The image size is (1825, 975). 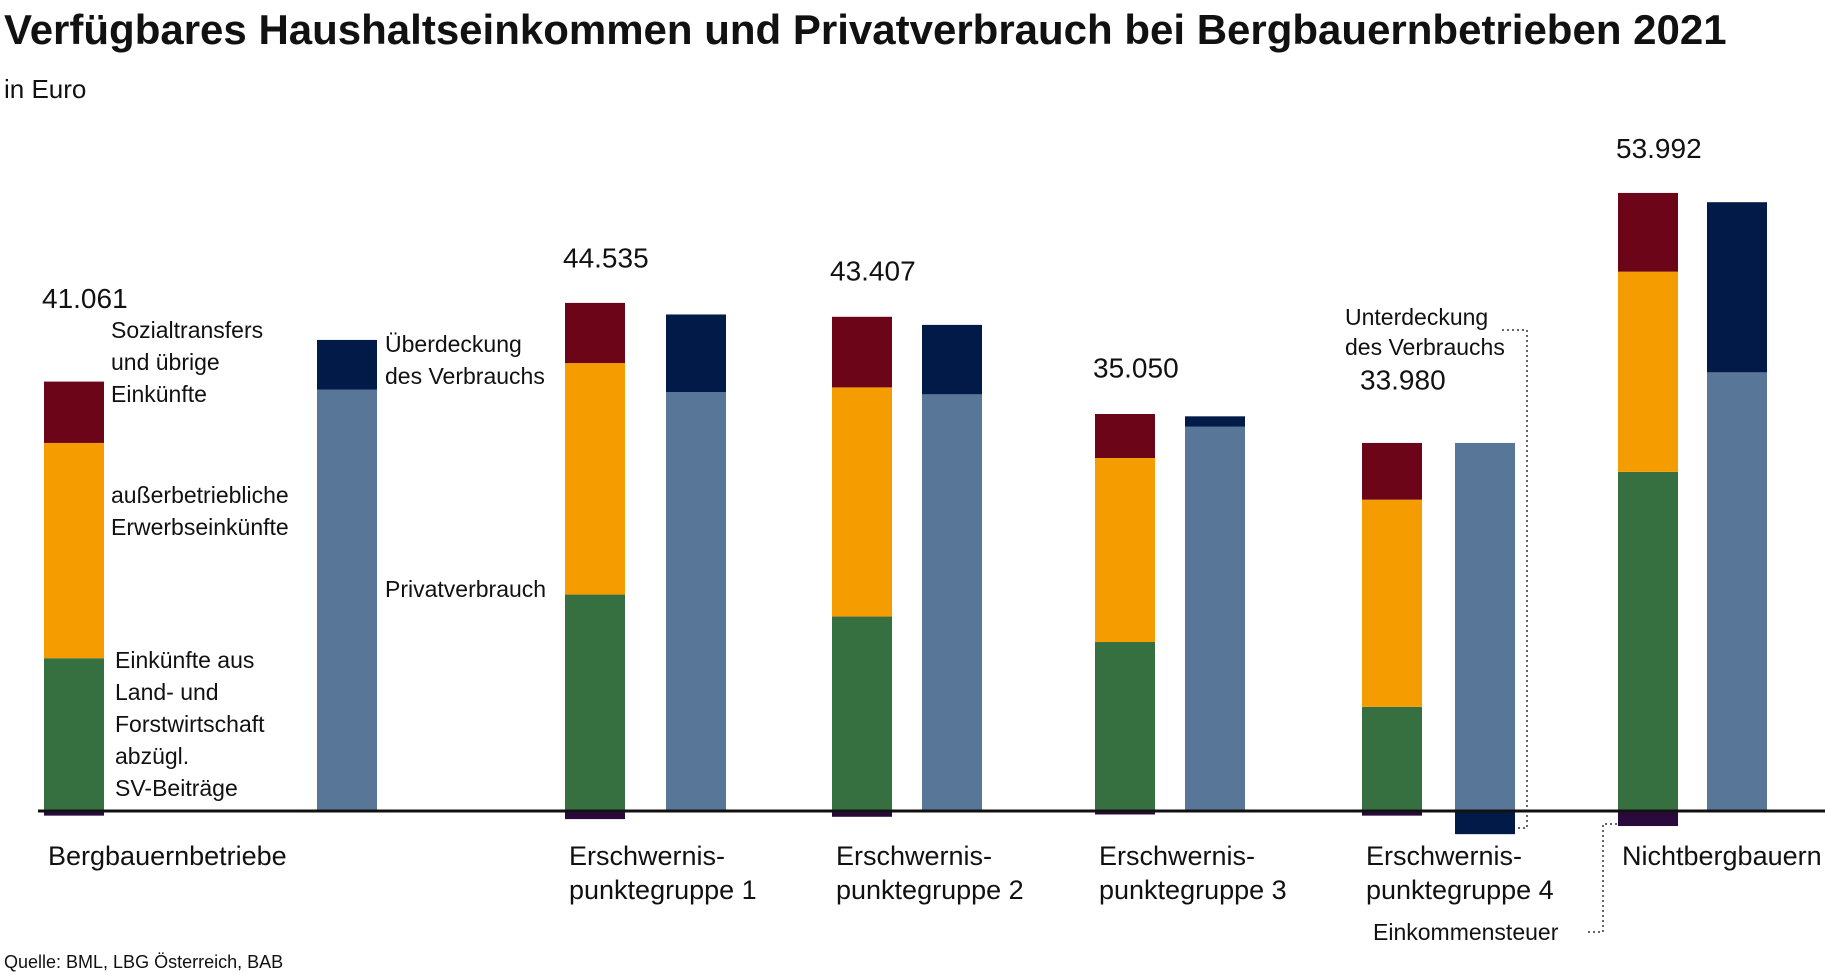 I want to click on total-label: 41.061, so click(x=85, y=298).